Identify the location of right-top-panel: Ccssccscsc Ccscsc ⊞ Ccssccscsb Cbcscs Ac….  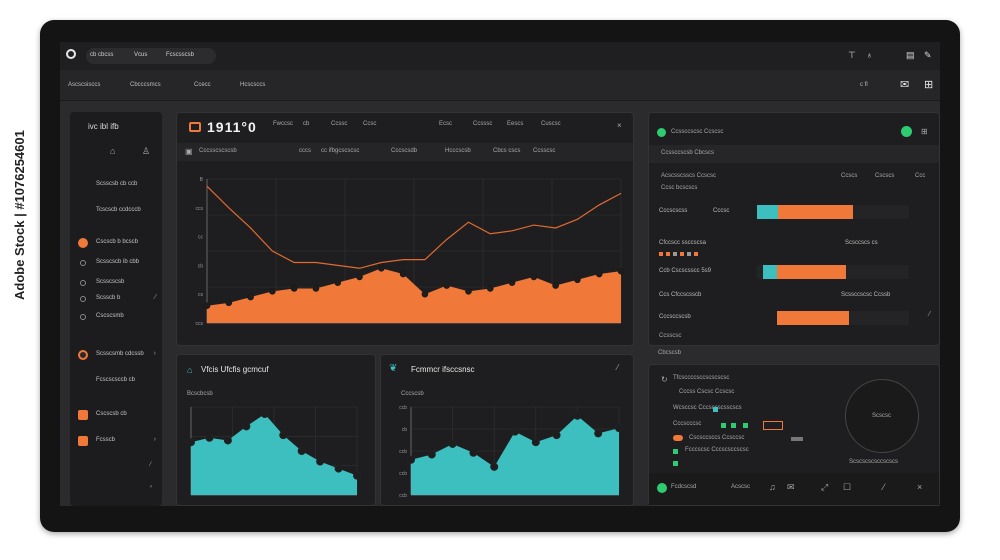
(794, 229).